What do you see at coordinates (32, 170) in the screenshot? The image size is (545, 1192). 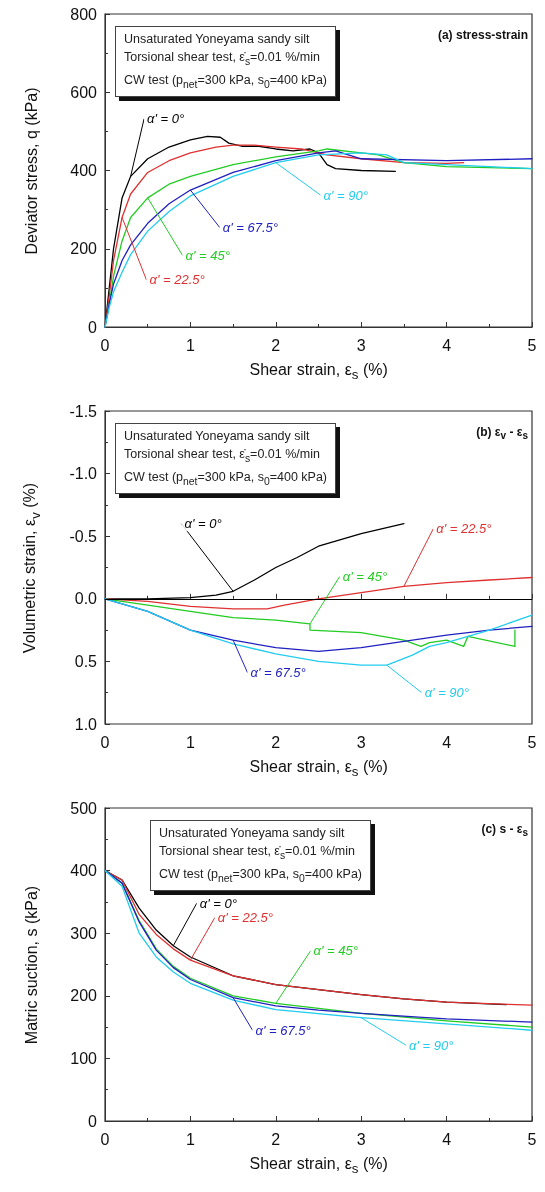 I see `y-axis-title: Deviator stress, q (kPa)` at bounding box center [32, 170].